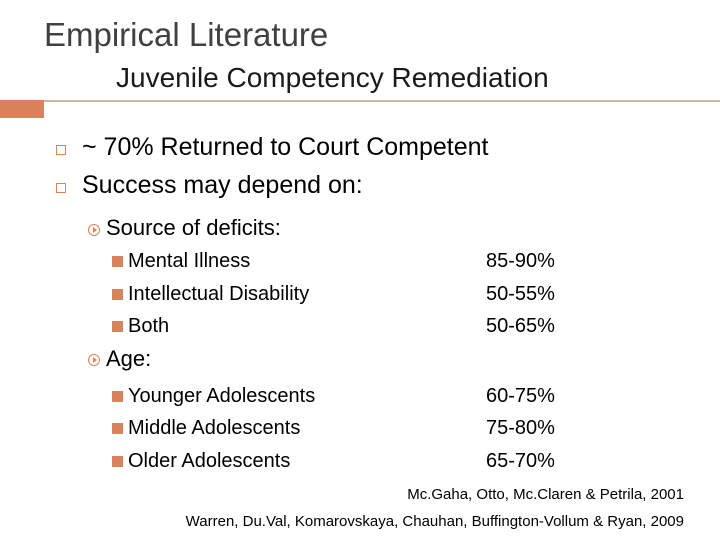 The image size is (720, 540). What do you see at coordinates (520, 261) in the screenshot?
I see `value-mental-illness: 85-90%` at bounding box center [520, 261].